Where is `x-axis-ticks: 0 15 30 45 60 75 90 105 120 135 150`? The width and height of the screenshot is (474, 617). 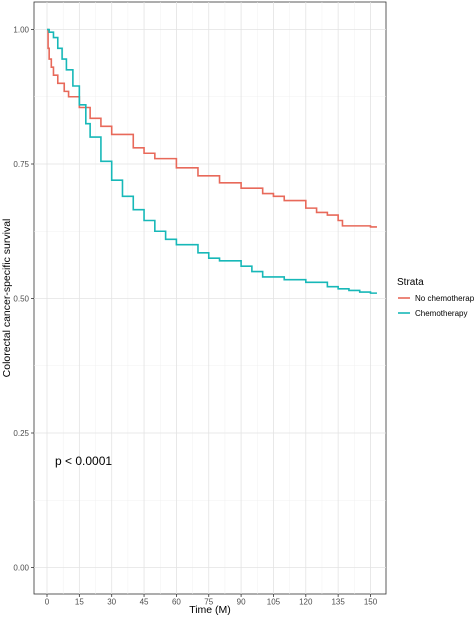
x-axis-ticks: 0 15 30 45 60 75 90 105 120 135 150 is located at coordinates (211, 600).